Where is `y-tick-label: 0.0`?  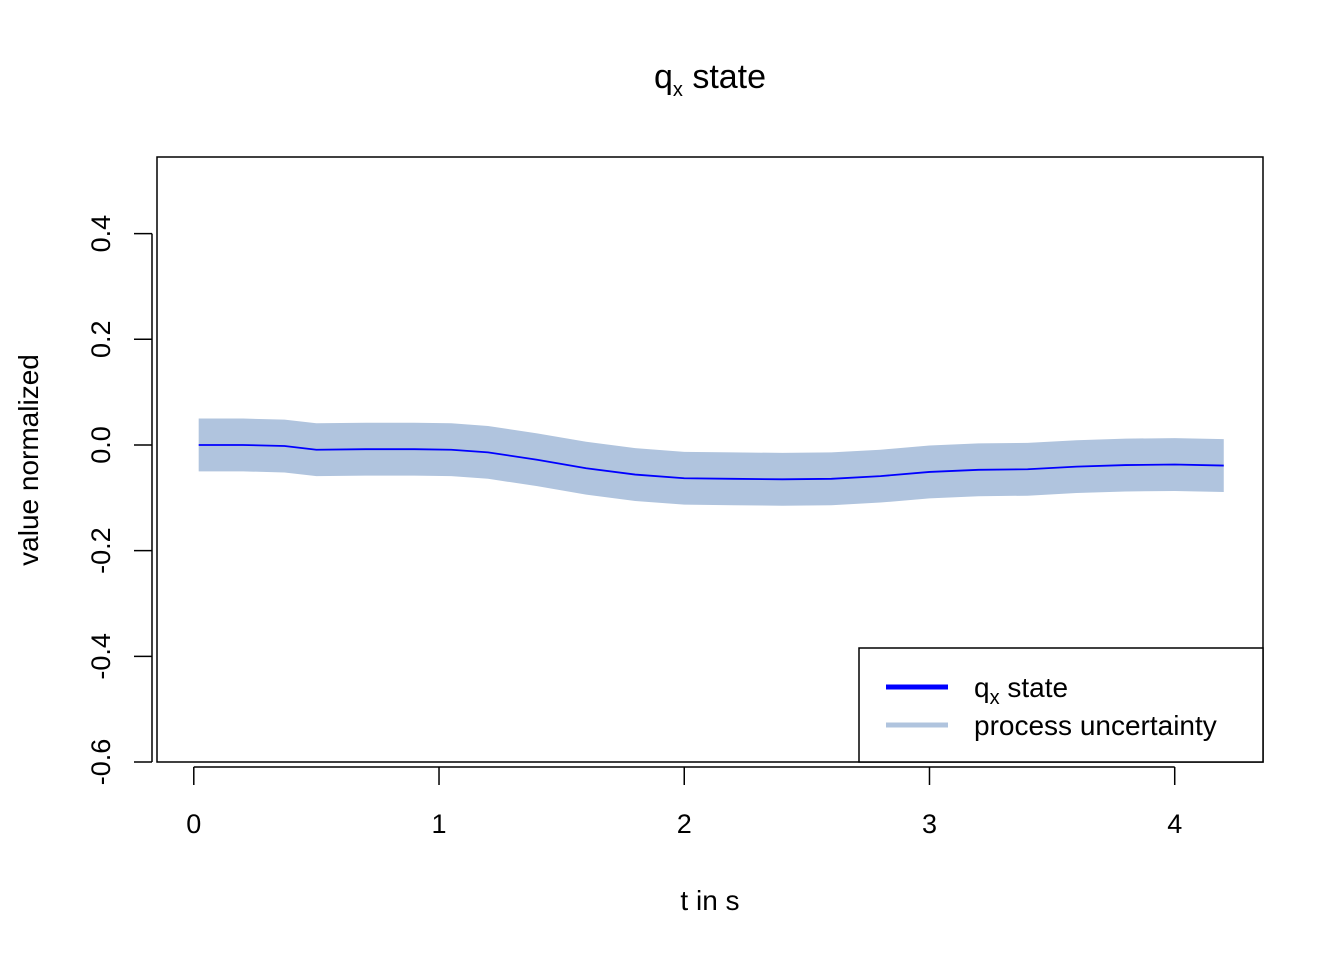 y-tick-label: 0.0 is located at coordinates (101, 445).